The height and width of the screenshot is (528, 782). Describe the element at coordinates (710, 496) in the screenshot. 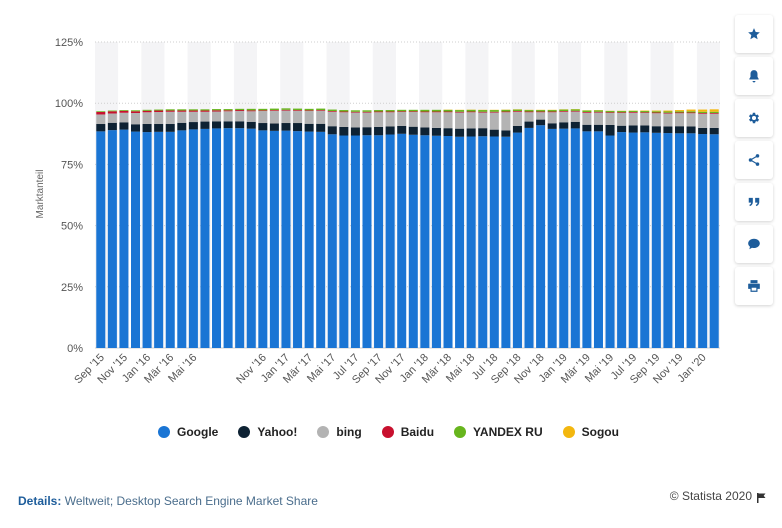

I see `copyright-text: © Statista 2020` at that location.